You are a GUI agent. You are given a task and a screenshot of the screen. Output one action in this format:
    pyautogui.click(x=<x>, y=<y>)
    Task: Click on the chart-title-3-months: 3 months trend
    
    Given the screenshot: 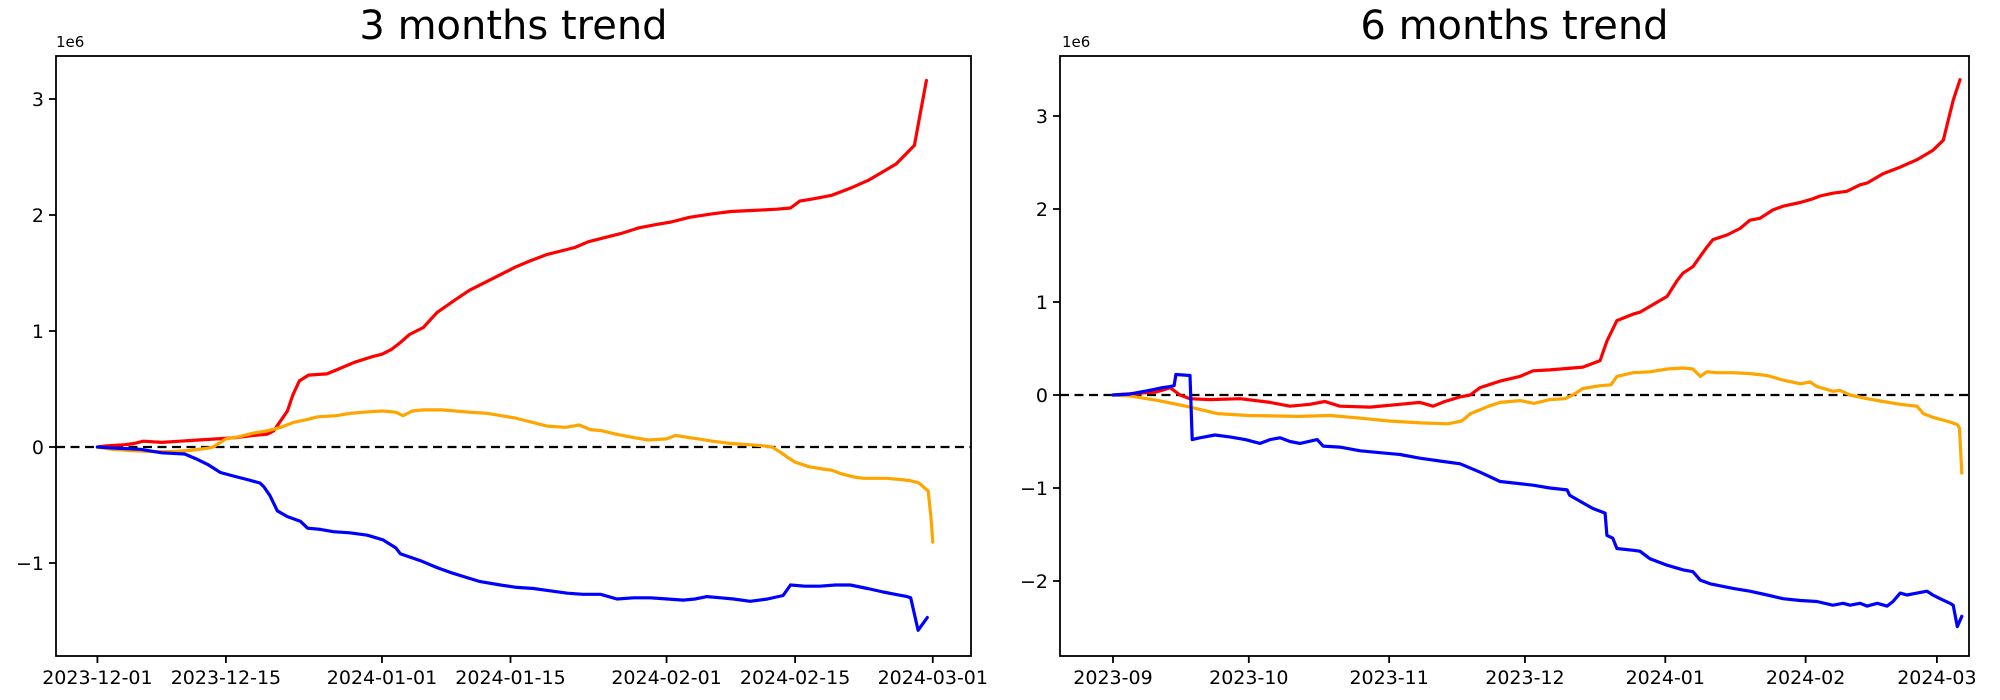 What is the action you would take?
    pyautogui.click(x=513, y=26)
    